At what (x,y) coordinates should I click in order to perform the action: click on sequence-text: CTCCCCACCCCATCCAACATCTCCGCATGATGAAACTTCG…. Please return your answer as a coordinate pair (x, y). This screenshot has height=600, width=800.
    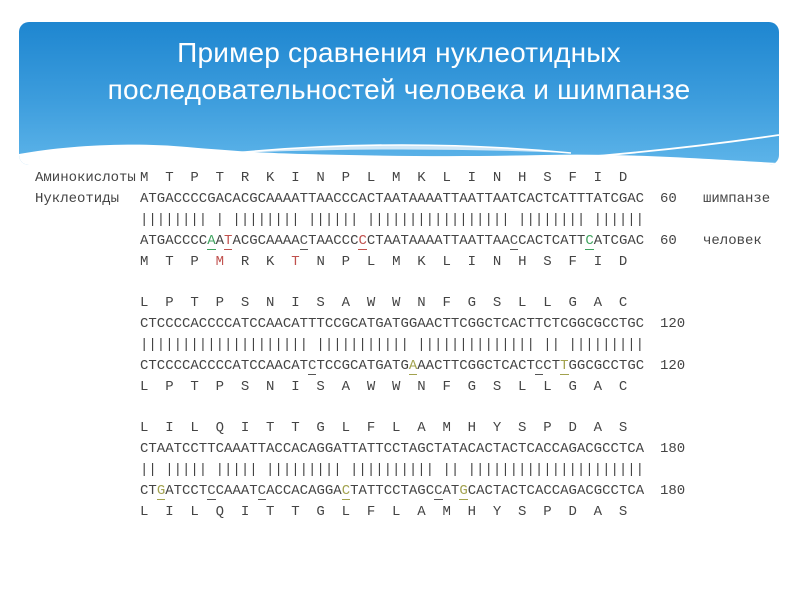
    Looking at the image, I should click on (392, 366).